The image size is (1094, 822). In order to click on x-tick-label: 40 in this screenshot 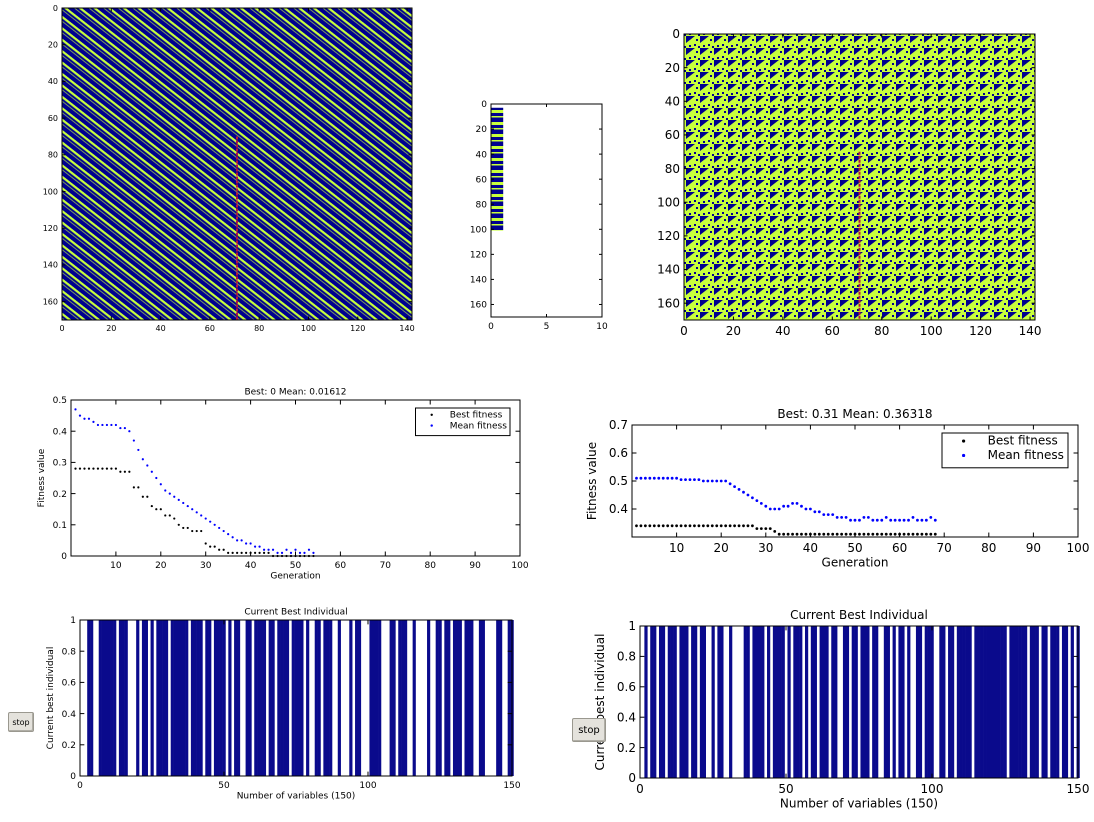, I will do `click(782, 331)`.